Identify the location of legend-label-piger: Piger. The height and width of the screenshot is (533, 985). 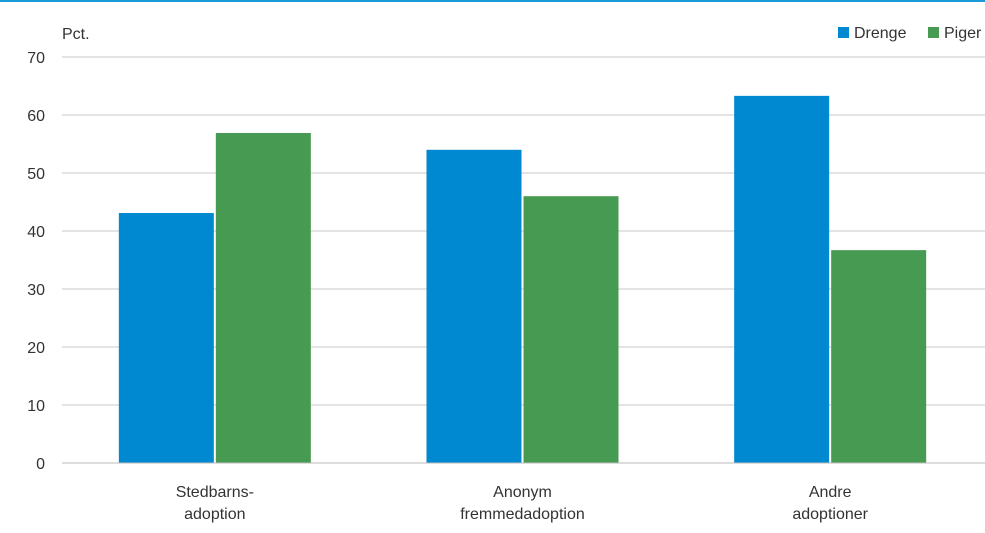
(963, 33).